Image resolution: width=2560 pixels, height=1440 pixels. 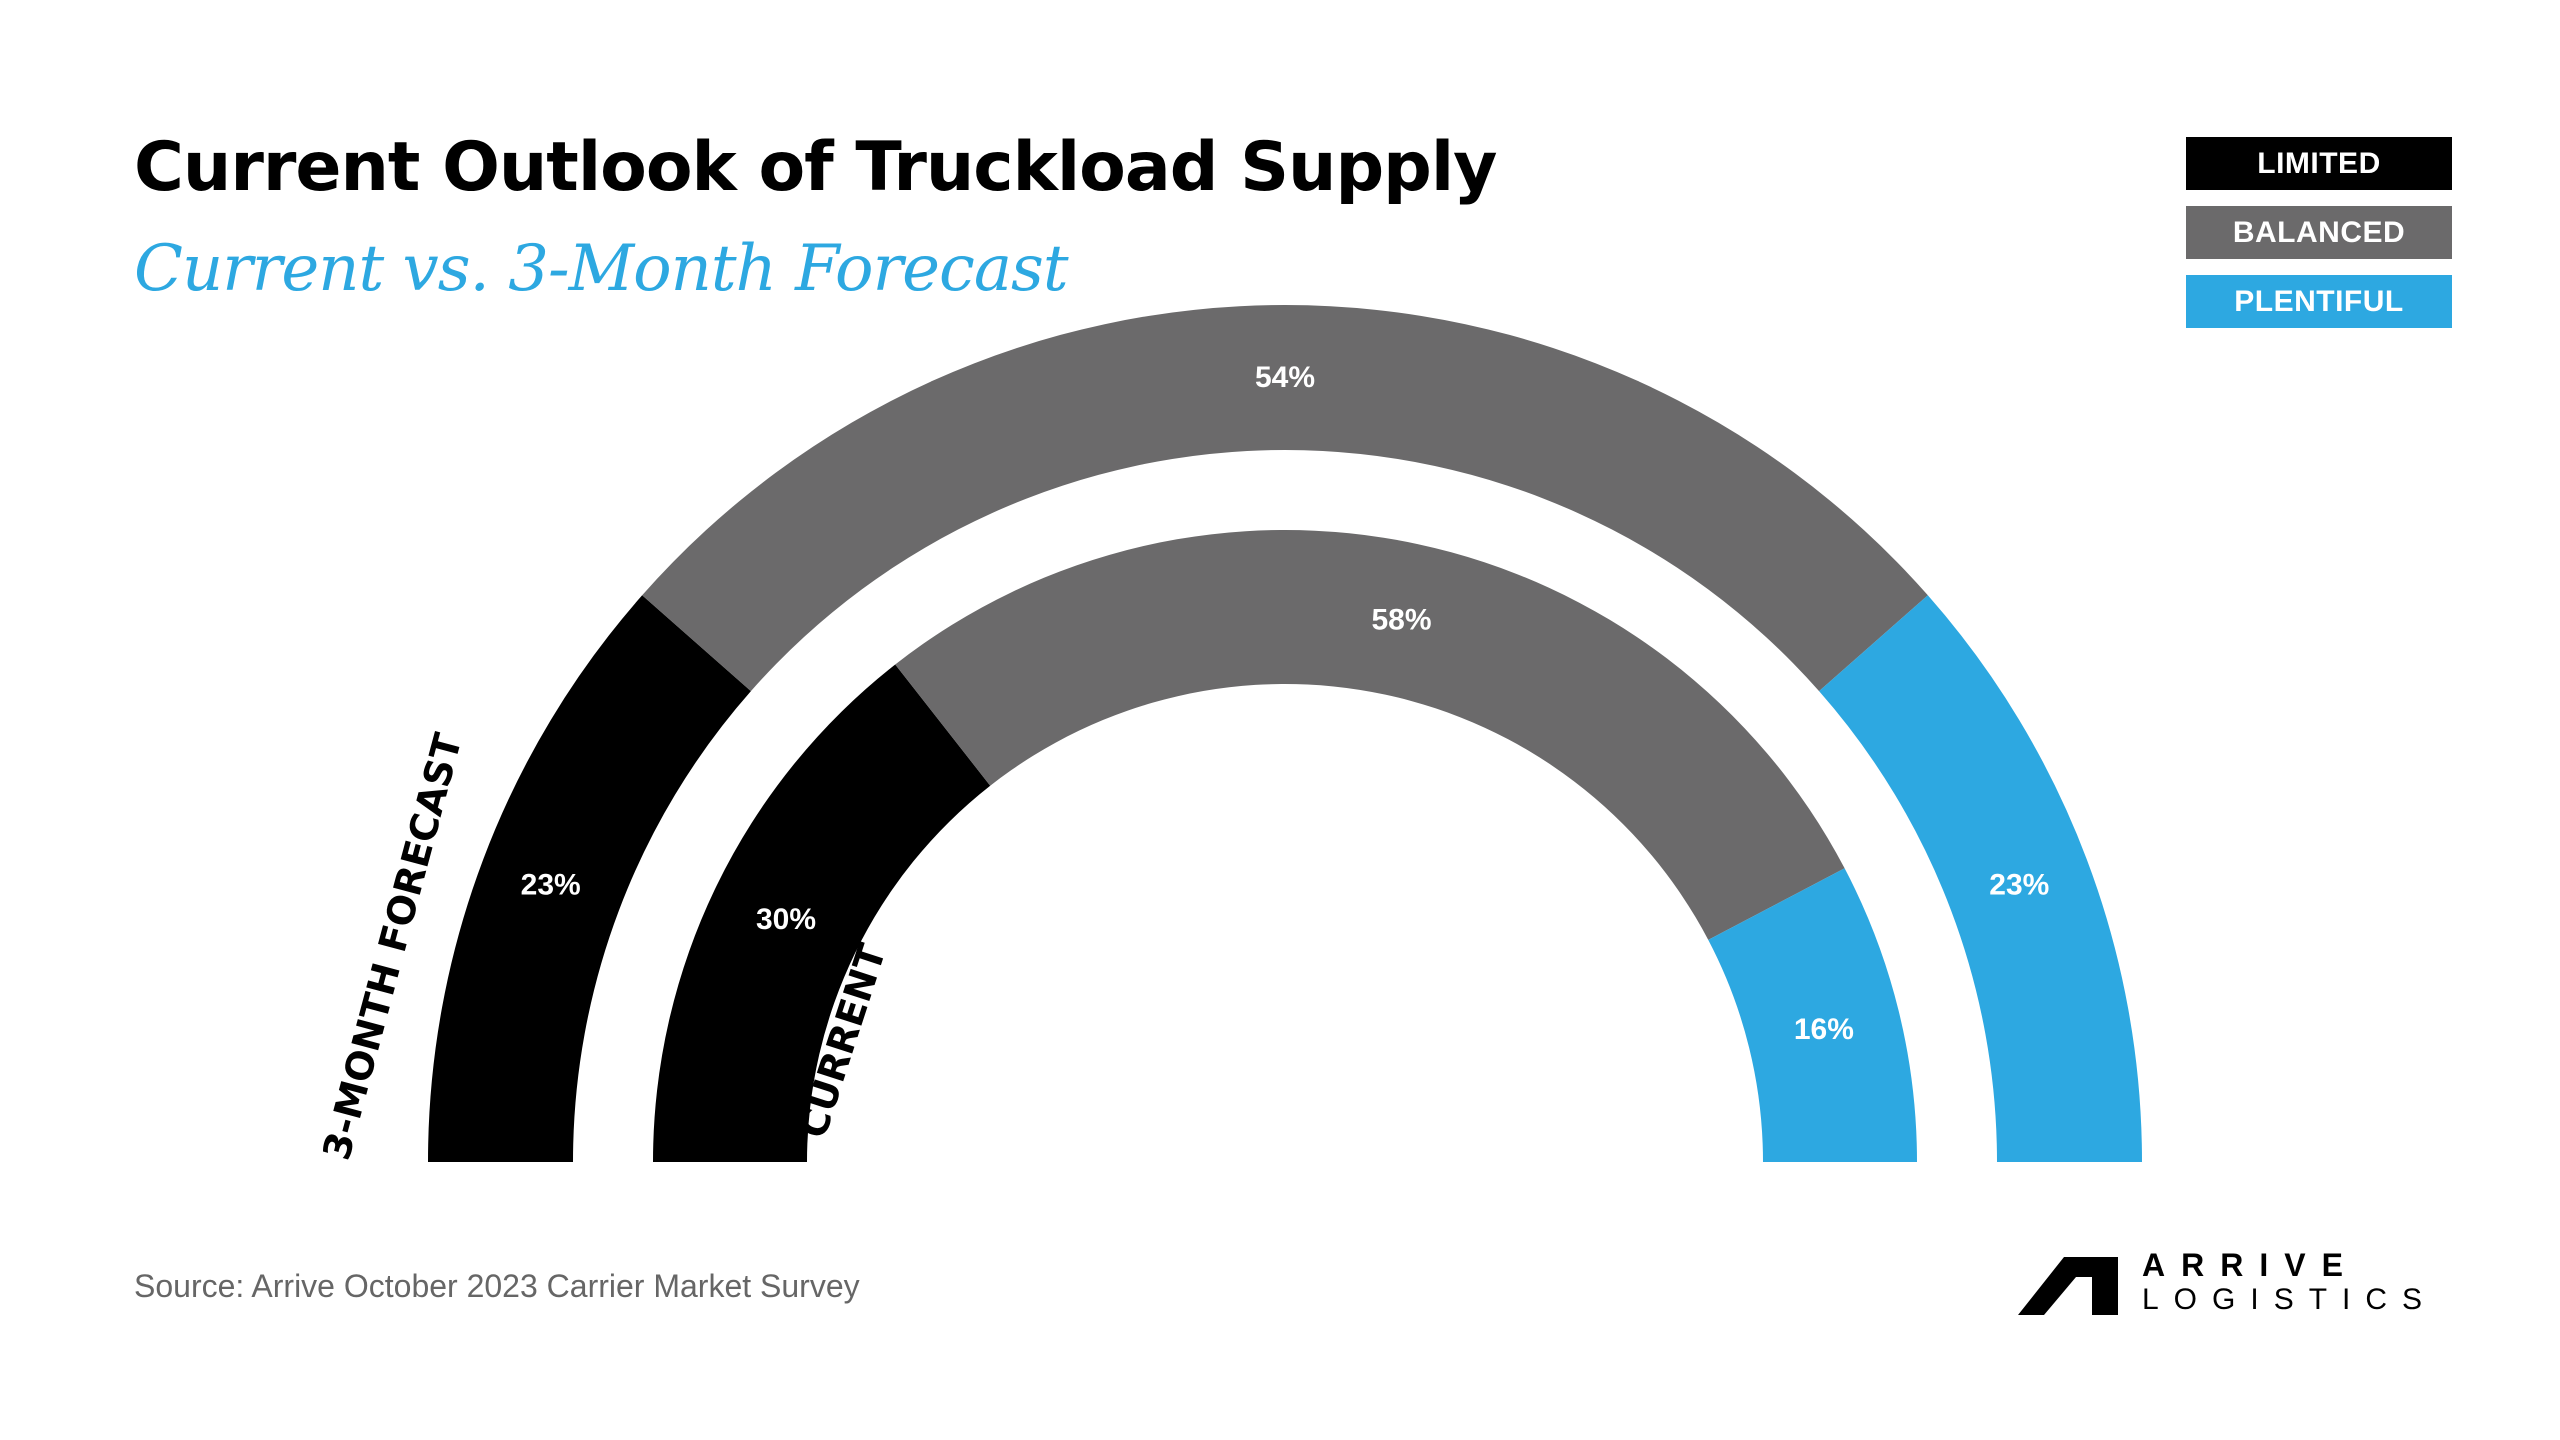 I want to click on segment-3-month-forecast-balanced, so click(x=1285, y=498).